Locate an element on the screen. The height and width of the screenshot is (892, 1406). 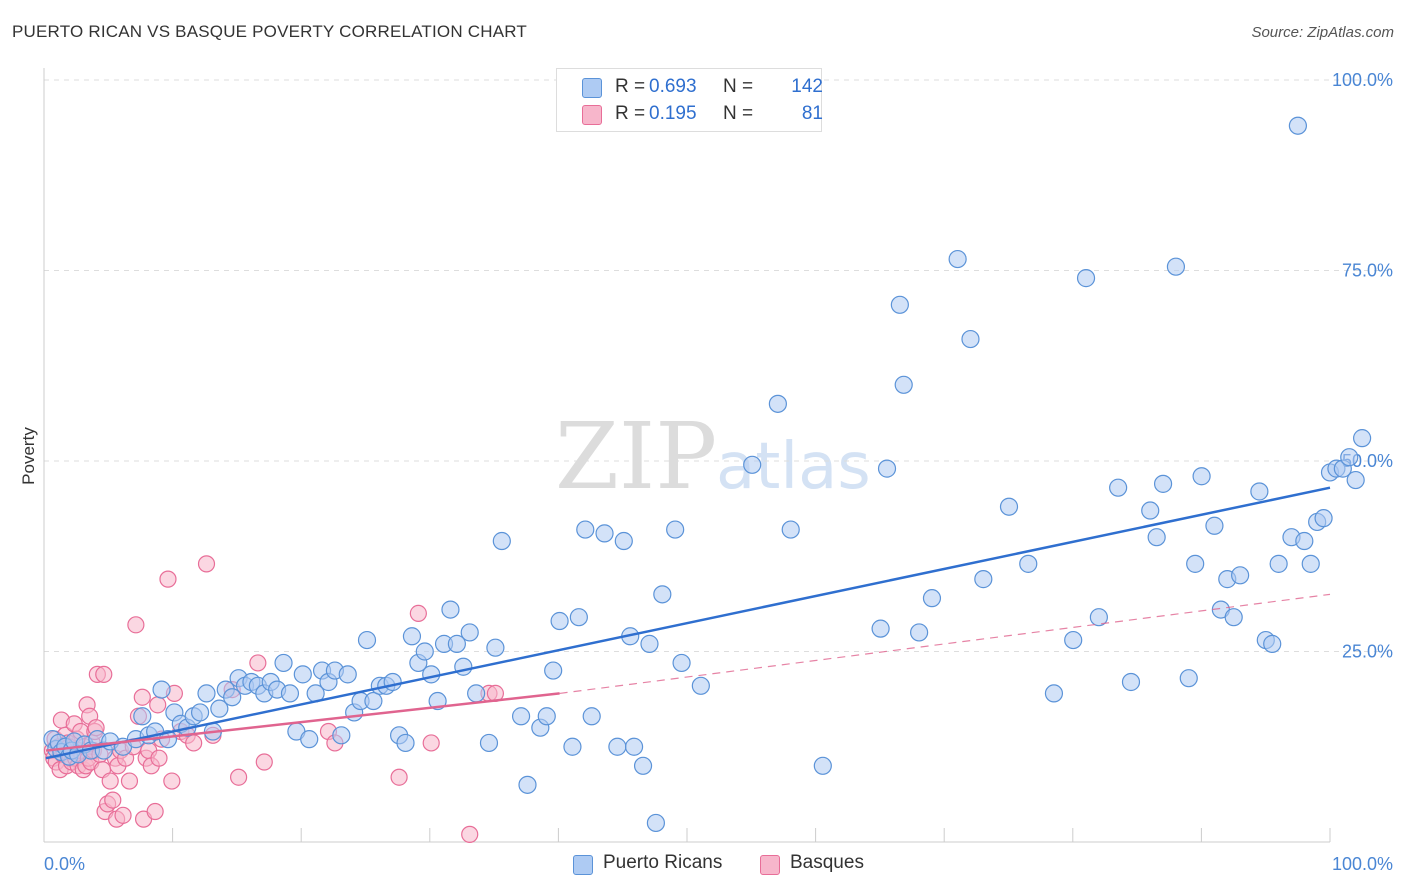
watermark: ZIP atlas is located at coordinates (713, 456).